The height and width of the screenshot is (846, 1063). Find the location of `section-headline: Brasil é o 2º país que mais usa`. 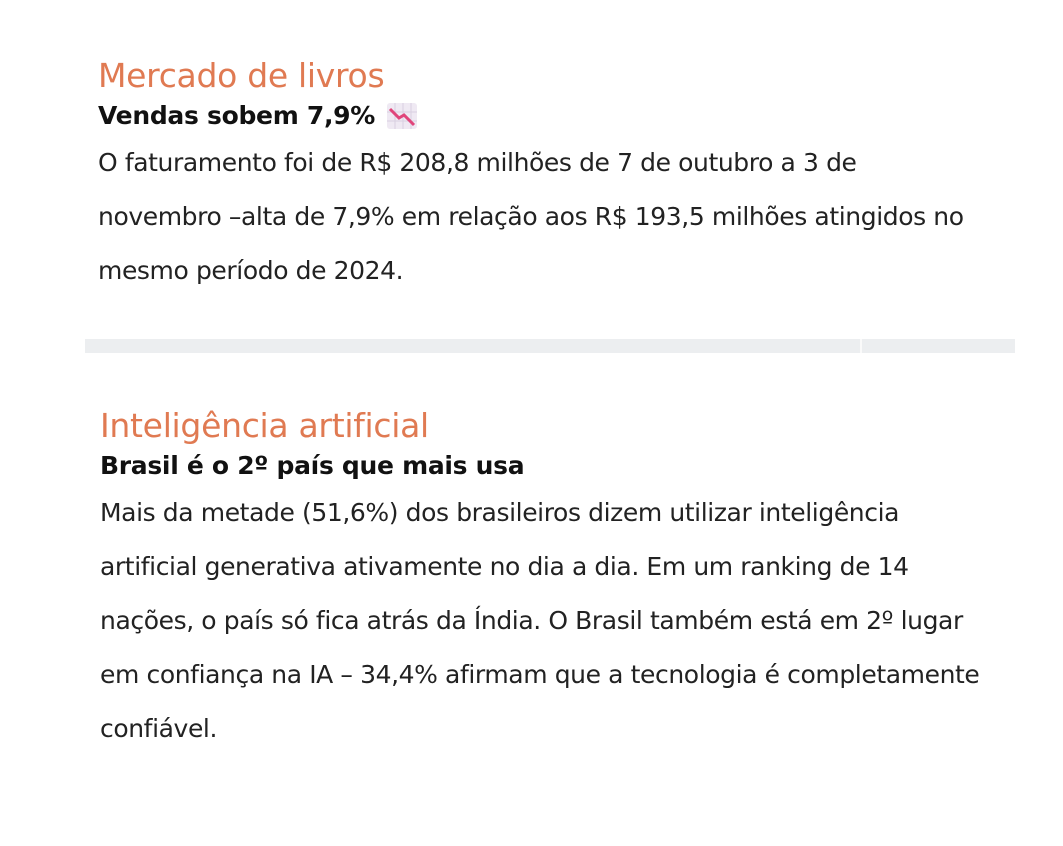

section-headline: Brasil é o 2º país que mais usa is located at coordinates (312, 465).